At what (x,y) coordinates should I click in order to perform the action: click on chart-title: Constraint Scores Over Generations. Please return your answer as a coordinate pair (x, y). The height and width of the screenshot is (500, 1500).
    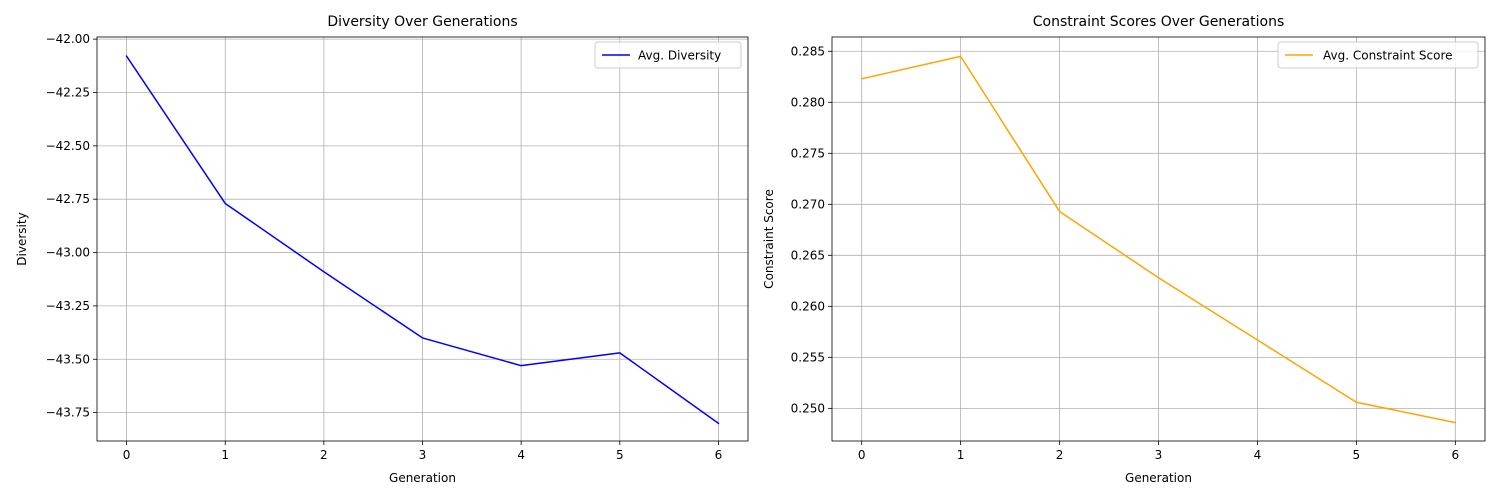
    Looking at the image, I should click on (1159, 22).